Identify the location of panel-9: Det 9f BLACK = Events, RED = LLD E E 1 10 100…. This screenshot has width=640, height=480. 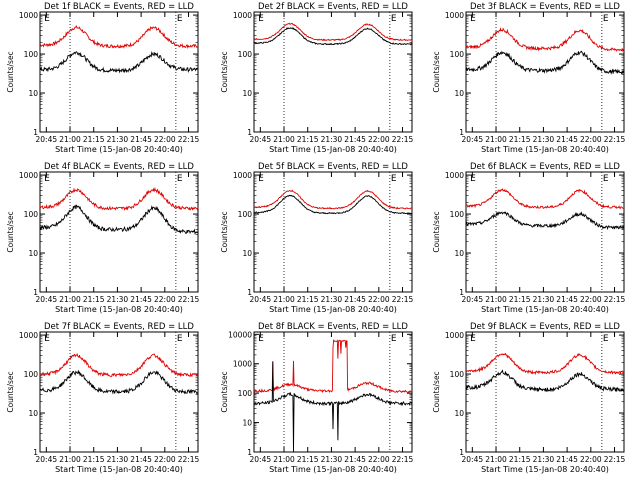
(529, 398).